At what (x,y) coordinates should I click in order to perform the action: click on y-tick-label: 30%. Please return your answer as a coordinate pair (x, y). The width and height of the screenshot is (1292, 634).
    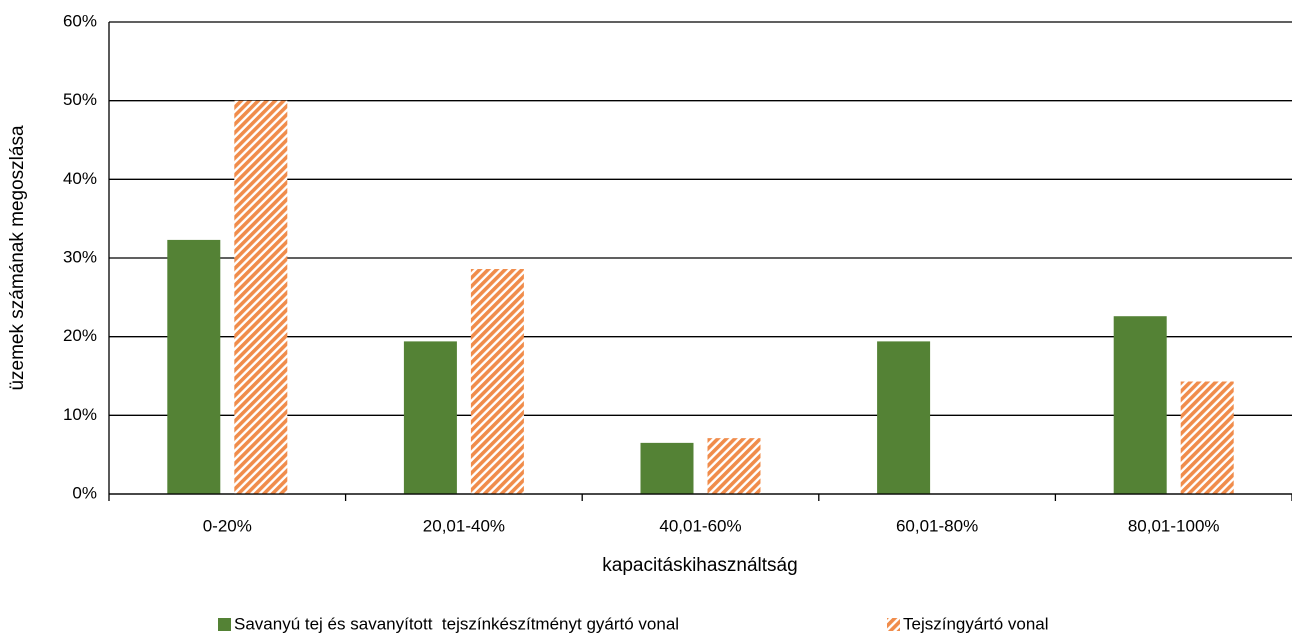
    Looking at the image, I should click on (80, 256).